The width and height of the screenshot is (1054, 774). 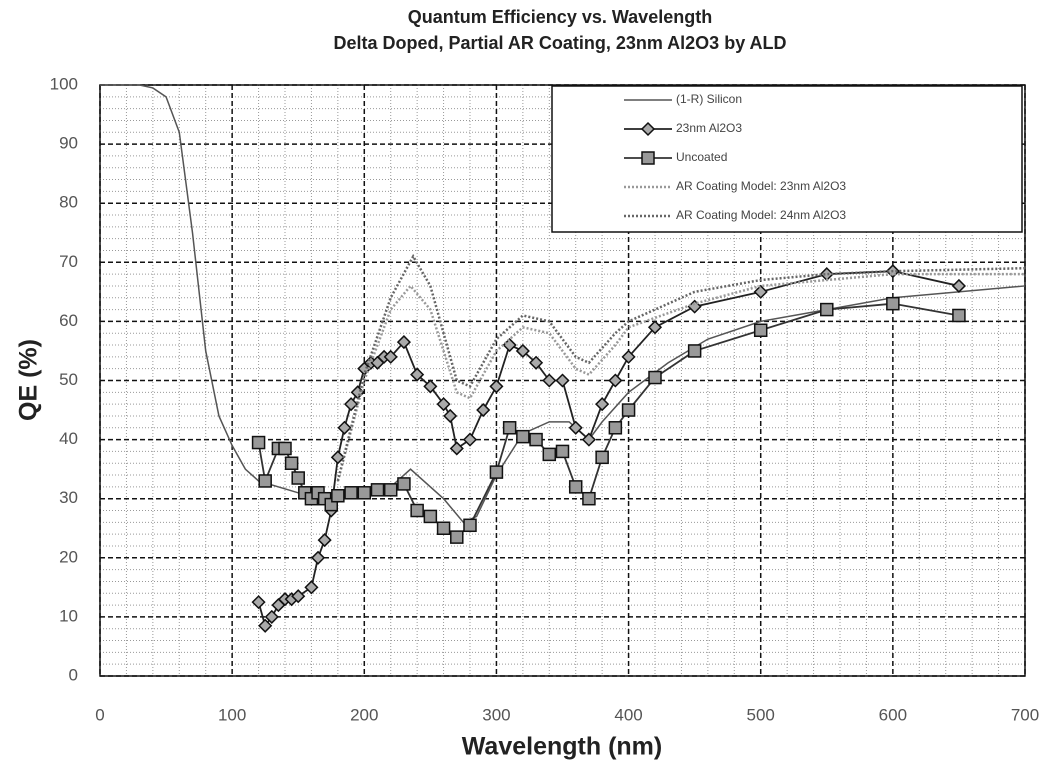 What do you see at coordinates (628, 714) in the screenshot?
I see `x-tick-label: 400` at bounding box center [628, 714].